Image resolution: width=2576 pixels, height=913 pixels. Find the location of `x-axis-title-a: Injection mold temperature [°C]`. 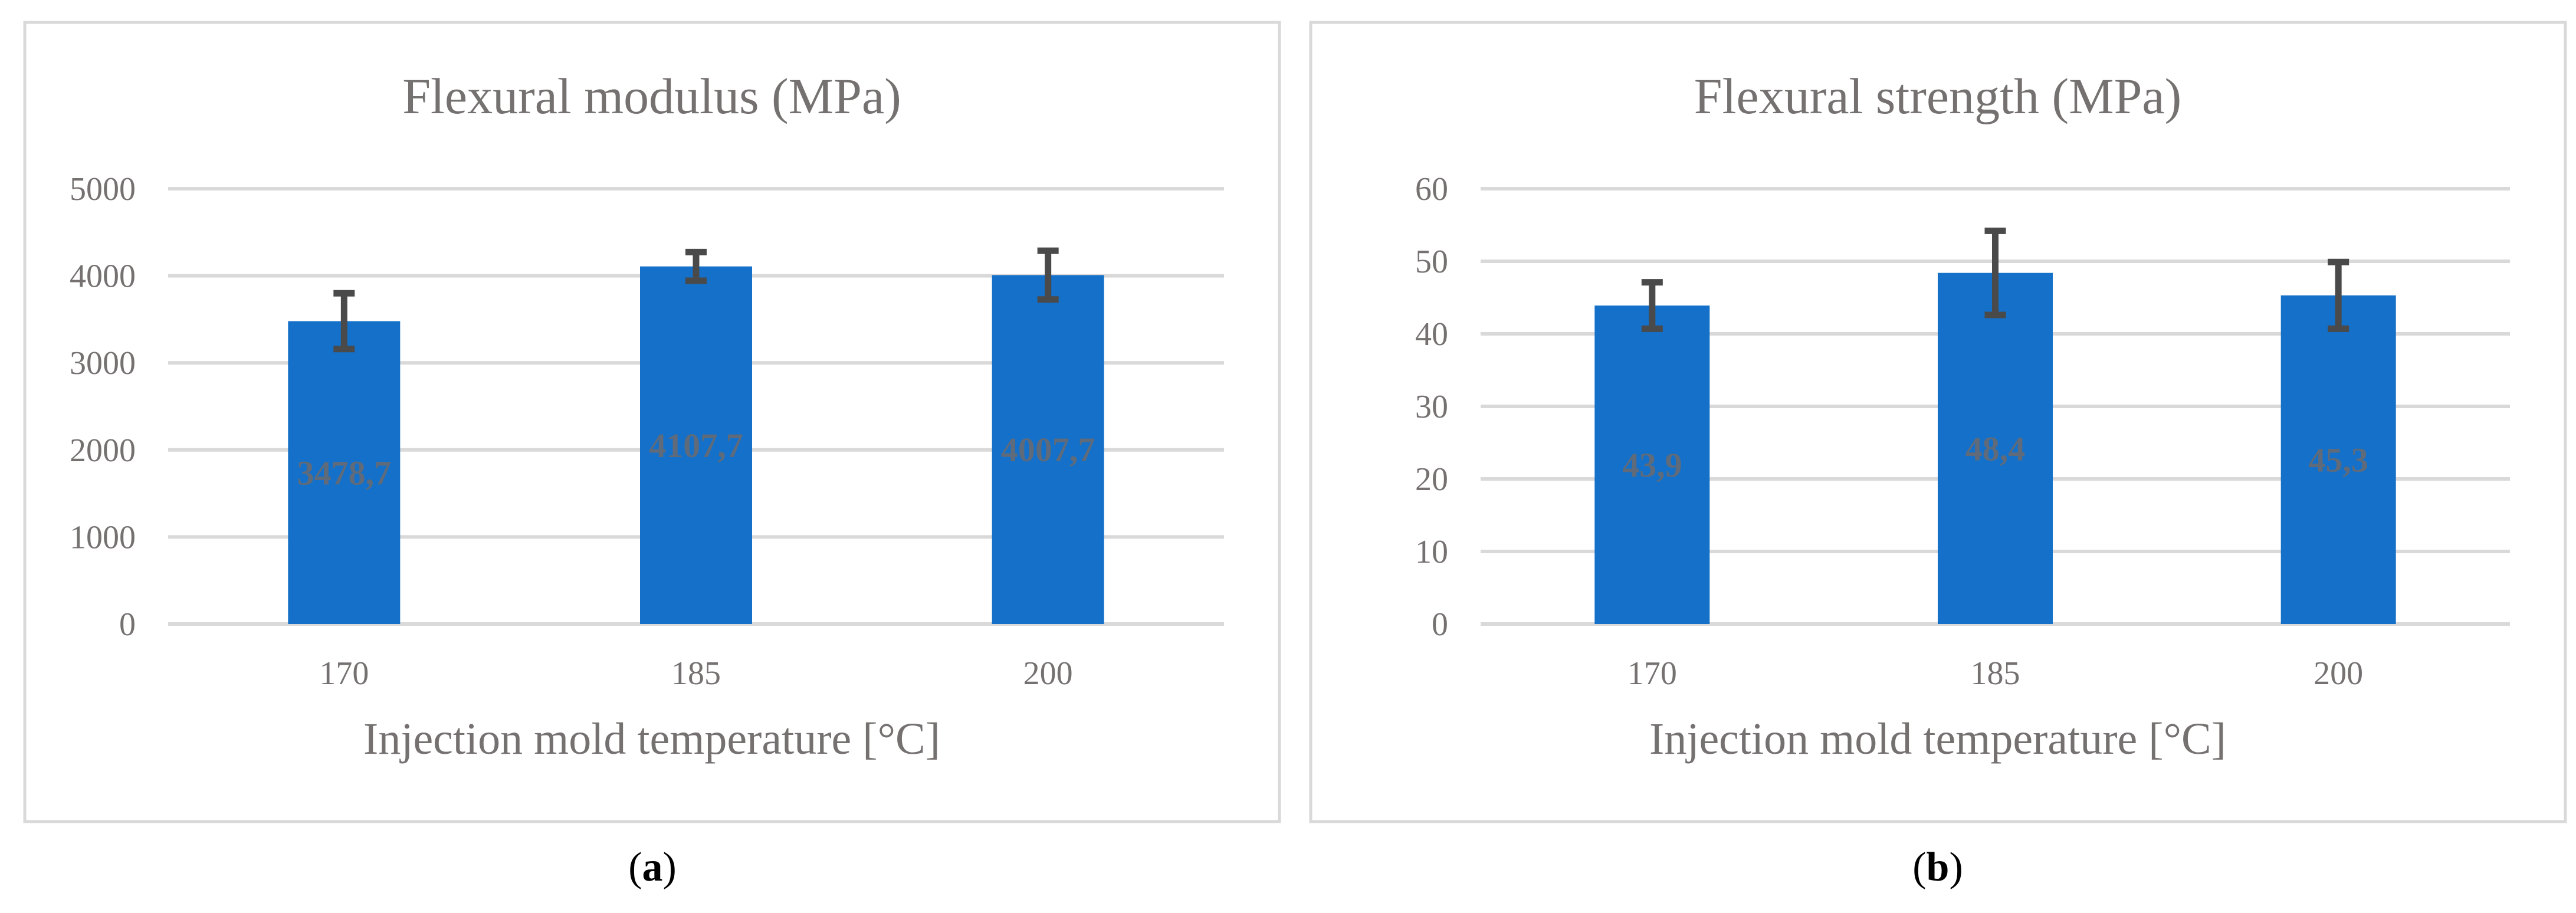

x-axis-title-a: Injection mold temperature [°C] is located at coordinates (651, 739).